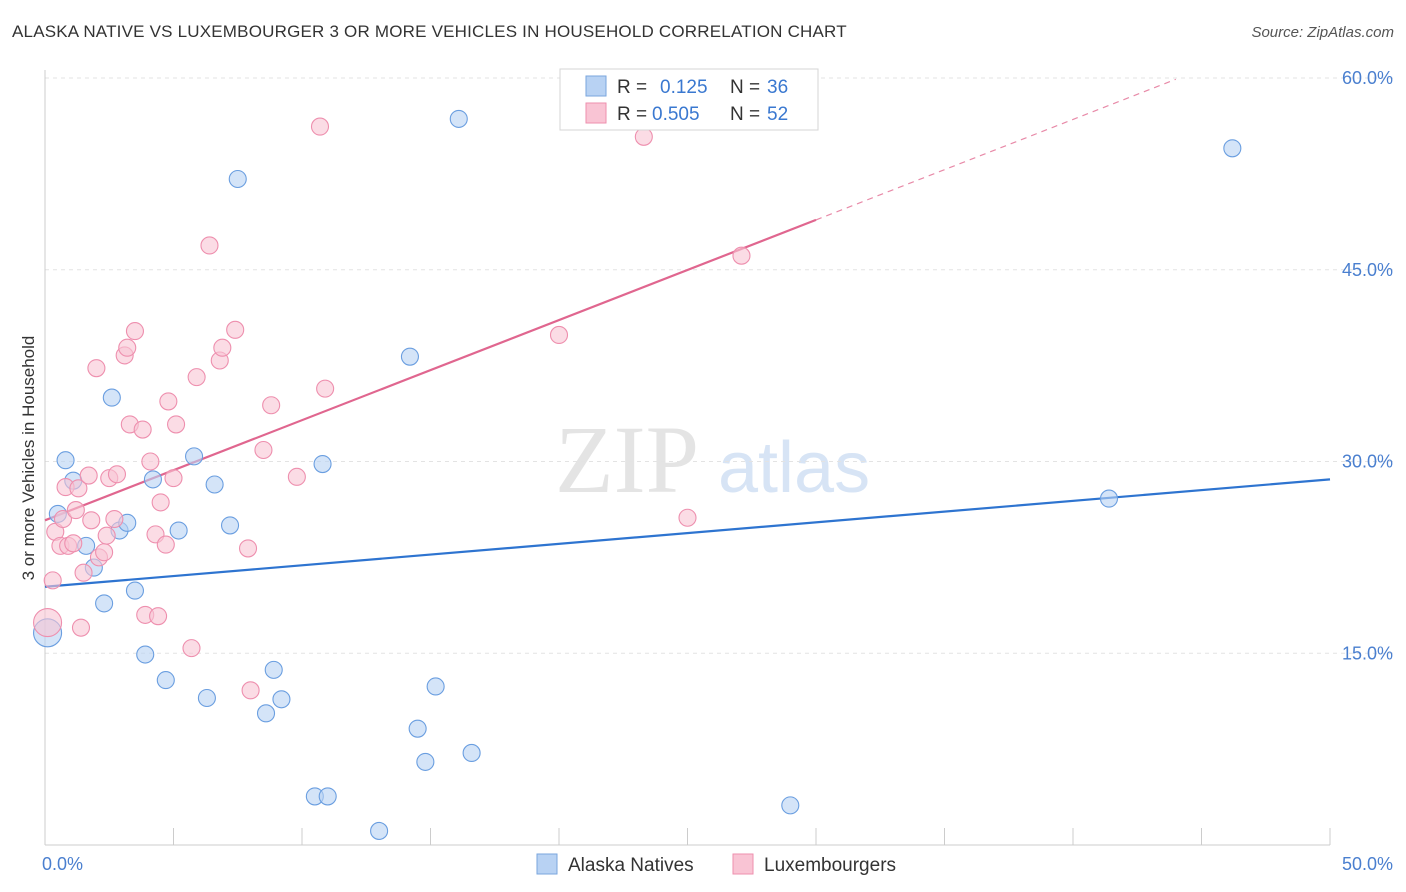  What do you see at coordinates (712, 459) in the screenshot?
I see `watermark: ZIP atlas` at bounding box center [712, 459].